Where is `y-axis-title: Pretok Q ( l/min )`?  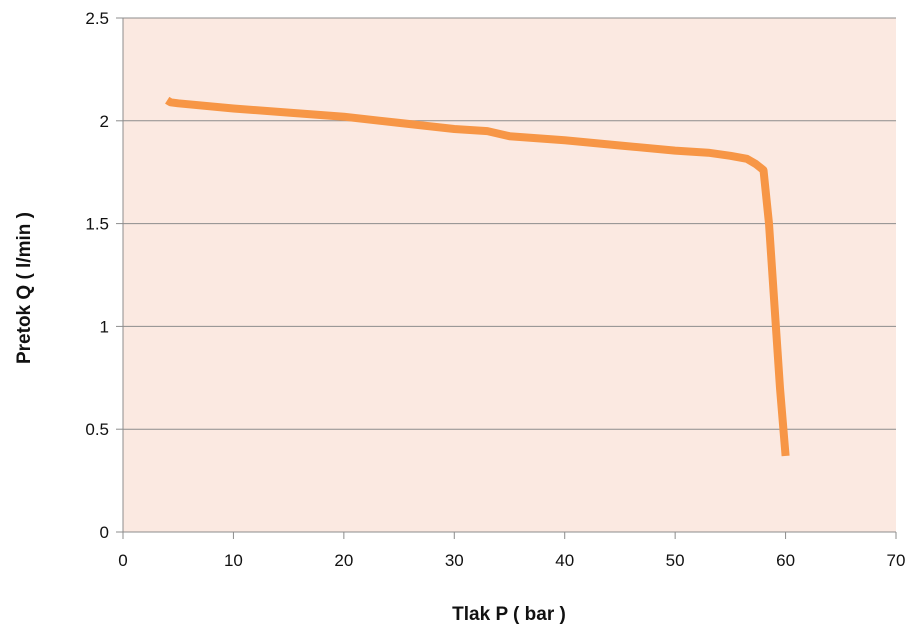
y-axis-title: Pretok Q ( l/min ) is located at coordinates (24, 288).